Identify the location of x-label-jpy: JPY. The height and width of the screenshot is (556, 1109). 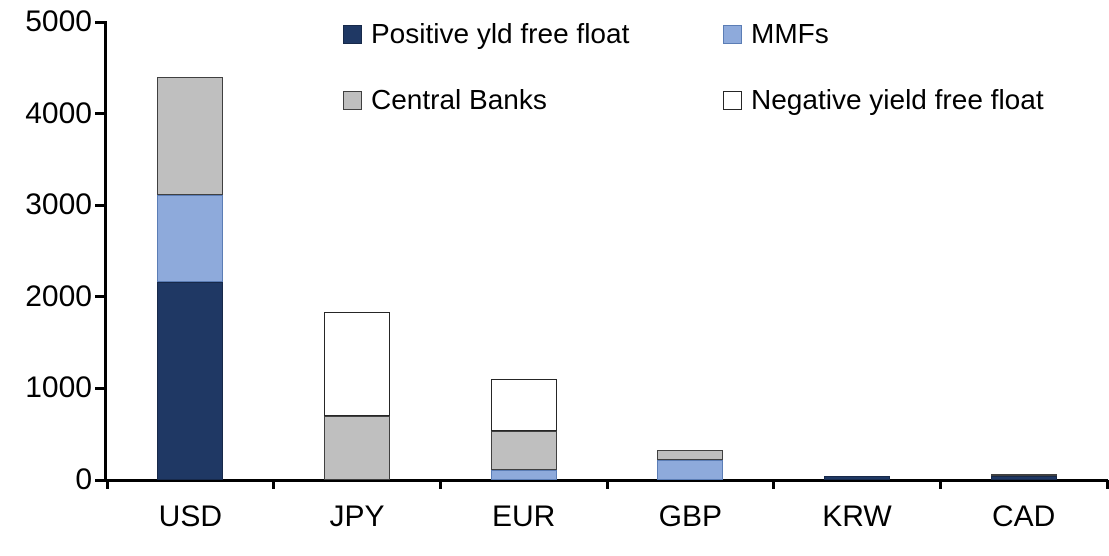
(357, 516).